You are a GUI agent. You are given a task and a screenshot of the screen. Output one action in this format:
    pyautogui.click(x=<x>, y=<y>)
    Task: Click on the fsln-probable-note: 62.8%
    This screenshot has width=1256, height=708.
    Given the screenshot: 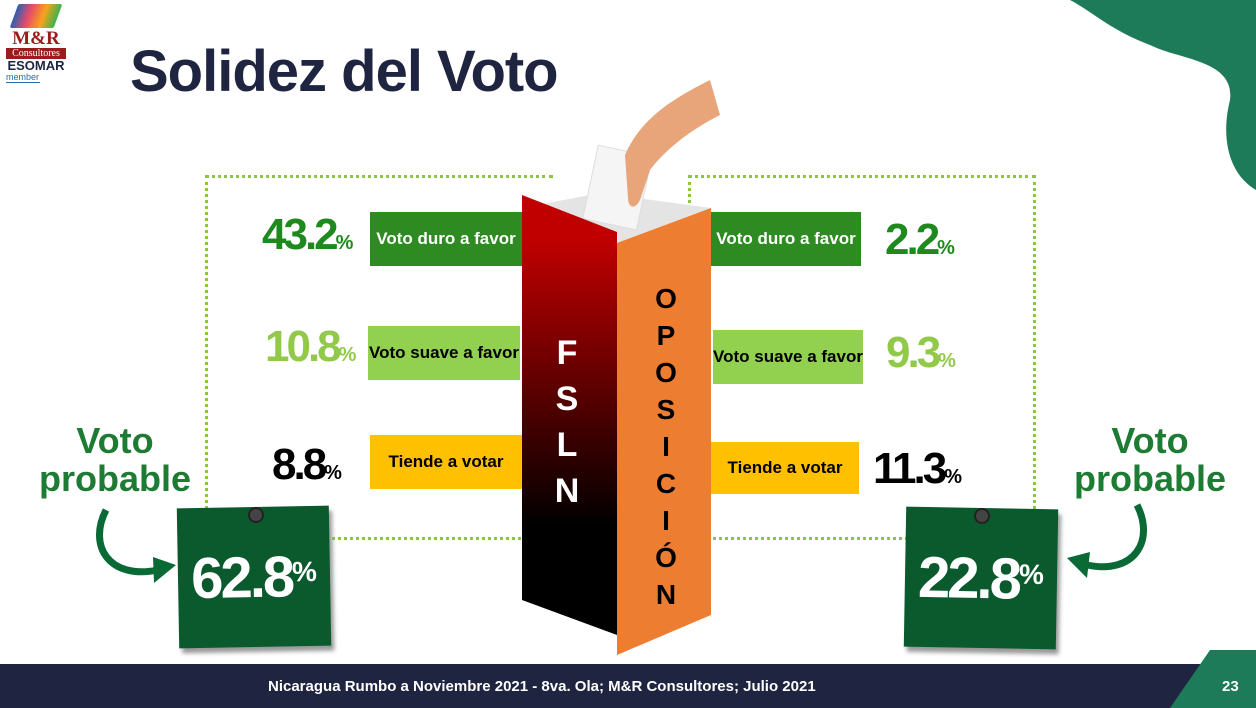 What is the action you would take?
    pyautogui.click(x=254, y=577)
    